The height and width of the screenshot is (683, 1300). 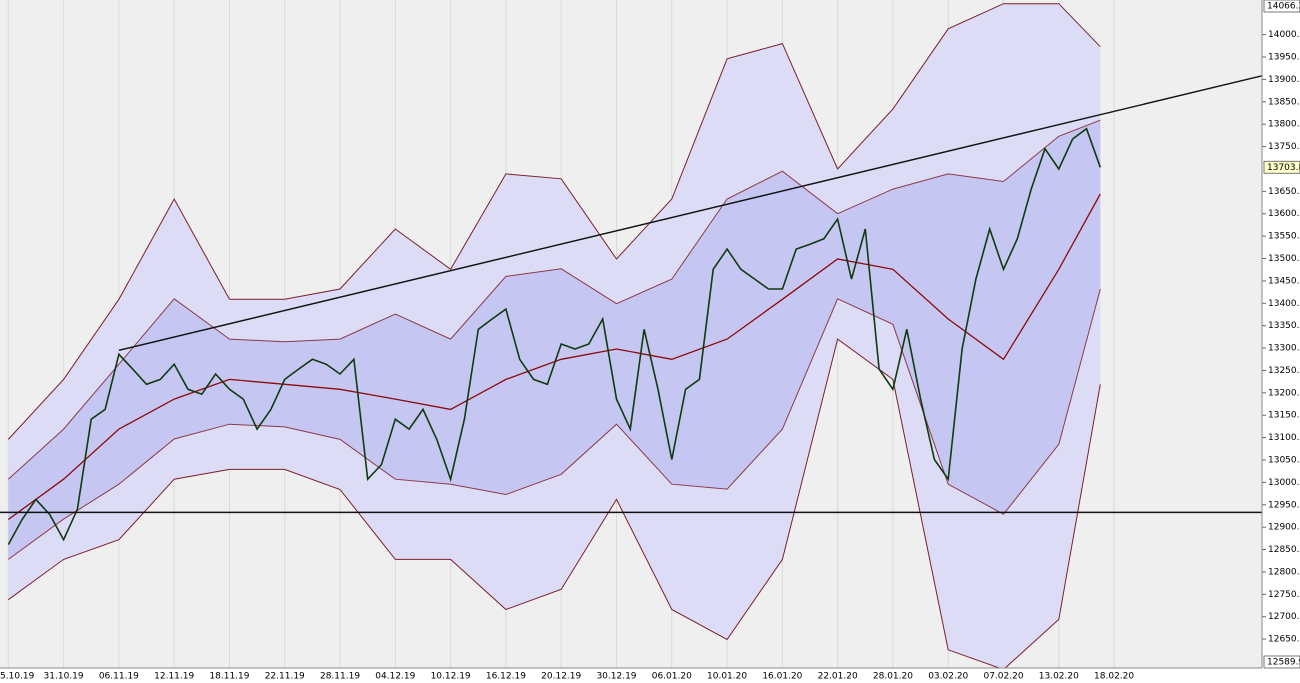 What do you see at coordinates (1284, 237) in the screenshot?
I see `y-tick-label: 13550.0` at bounding box center [1284, 237].